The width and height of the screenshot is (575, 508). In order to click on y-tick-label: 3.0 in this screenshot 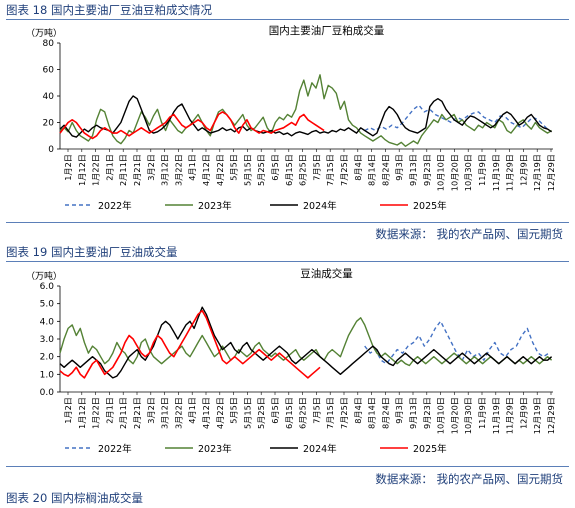, I will do `click(47, 340)`.